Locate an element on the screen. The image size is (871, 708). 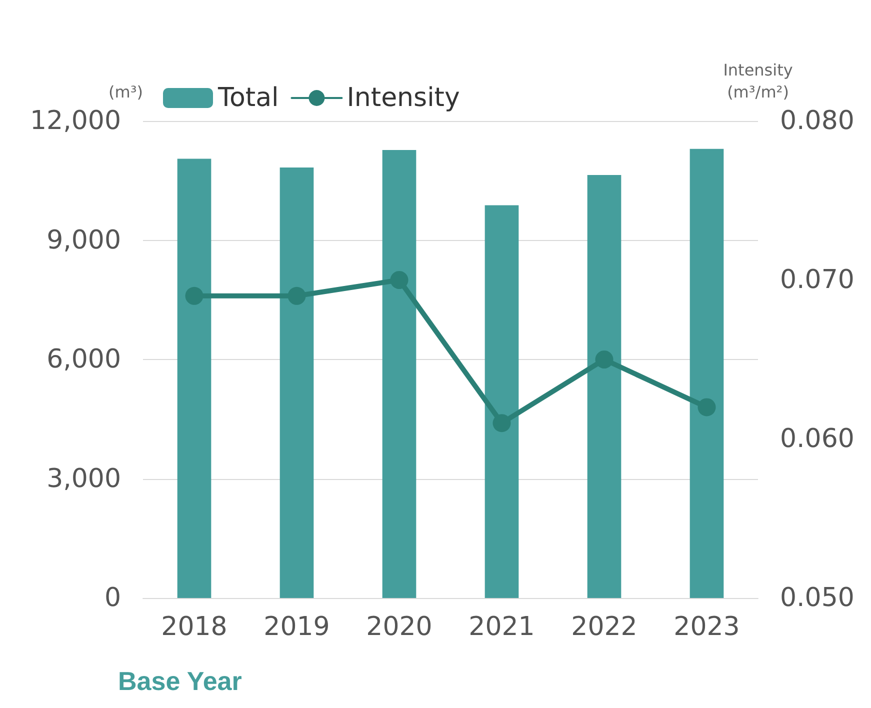
y2-tick-label: 0.080 is located at coordinates (817, 121).